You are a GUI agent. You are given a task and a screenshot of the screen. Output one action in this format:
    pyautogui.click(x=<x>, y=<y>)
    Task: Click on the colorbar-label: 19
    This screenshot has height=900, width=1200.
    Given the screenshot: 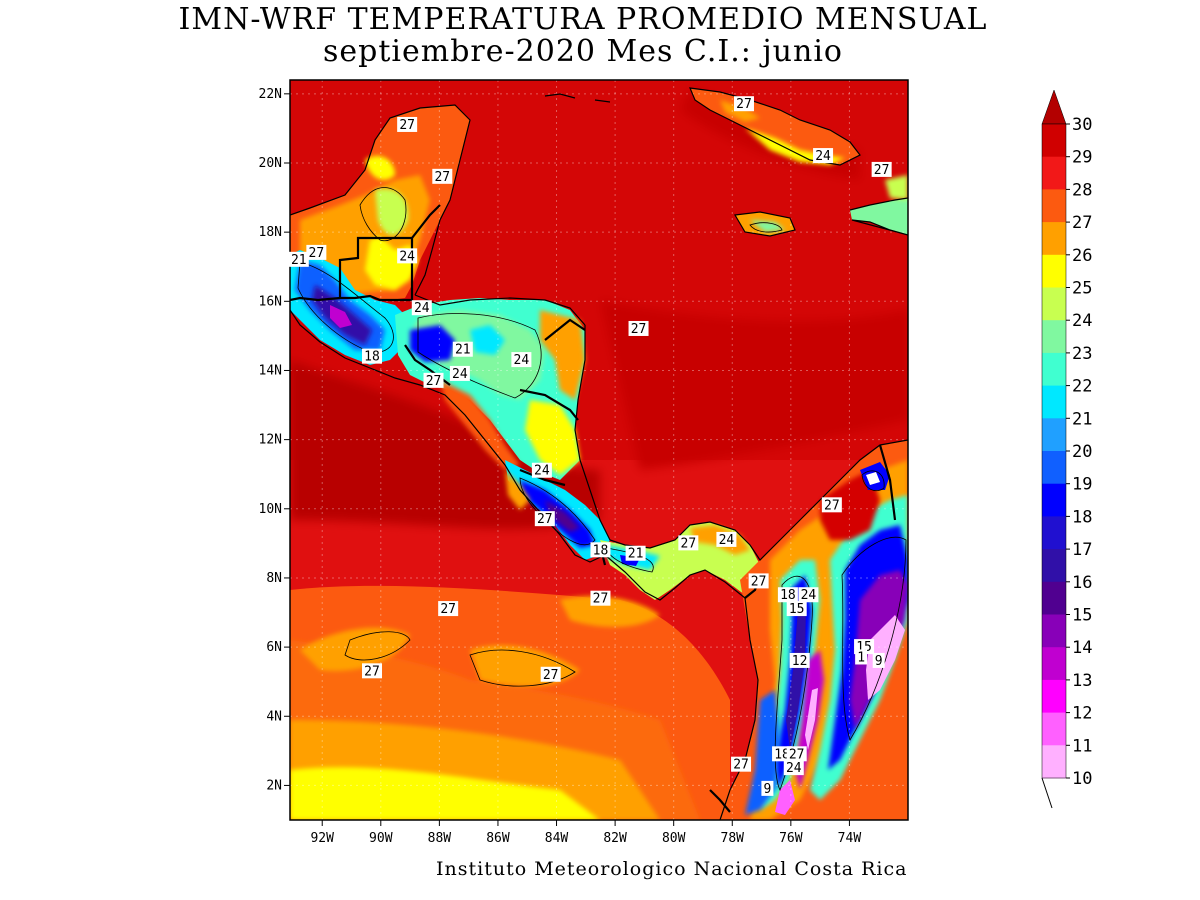 What is the action you would take?
    pyautogui.click(x=1082, y=485)
    